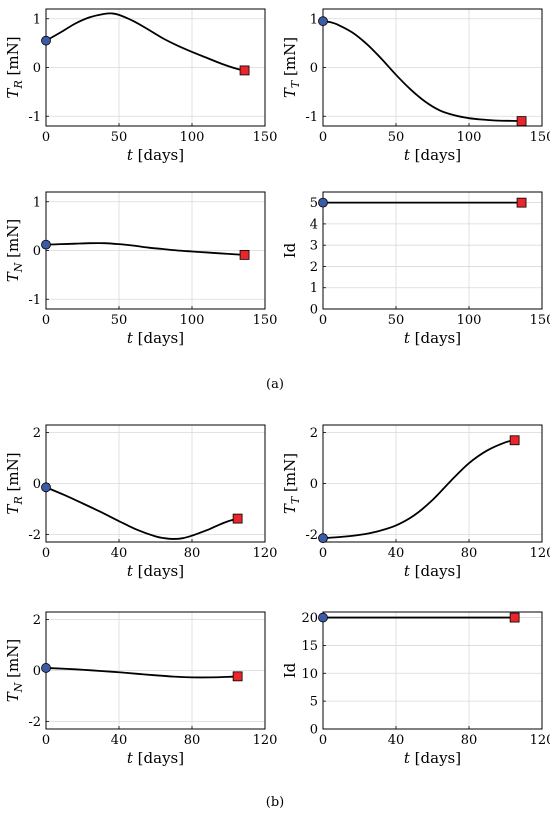 The height and width of the screenshot is (820, 550). I want to click on panel-label-a: (a), so click(275, 384).